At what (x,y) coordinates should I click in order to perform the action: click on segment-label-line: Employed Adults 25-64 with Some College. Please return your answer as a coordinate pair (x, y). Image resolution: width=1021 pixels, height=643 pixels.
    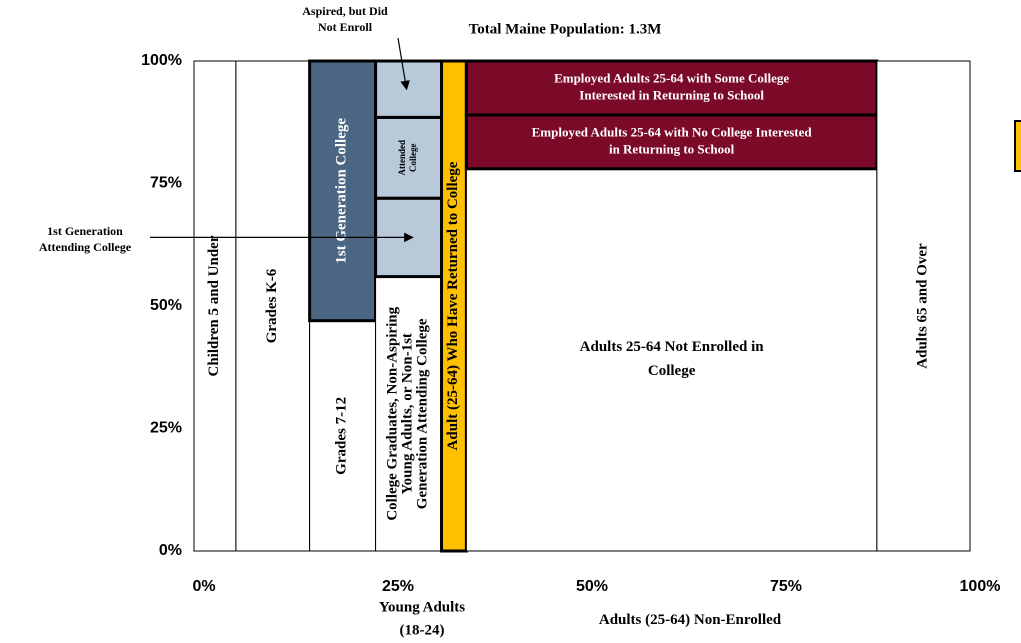
    Looking at the image, I should click on (671, 77).